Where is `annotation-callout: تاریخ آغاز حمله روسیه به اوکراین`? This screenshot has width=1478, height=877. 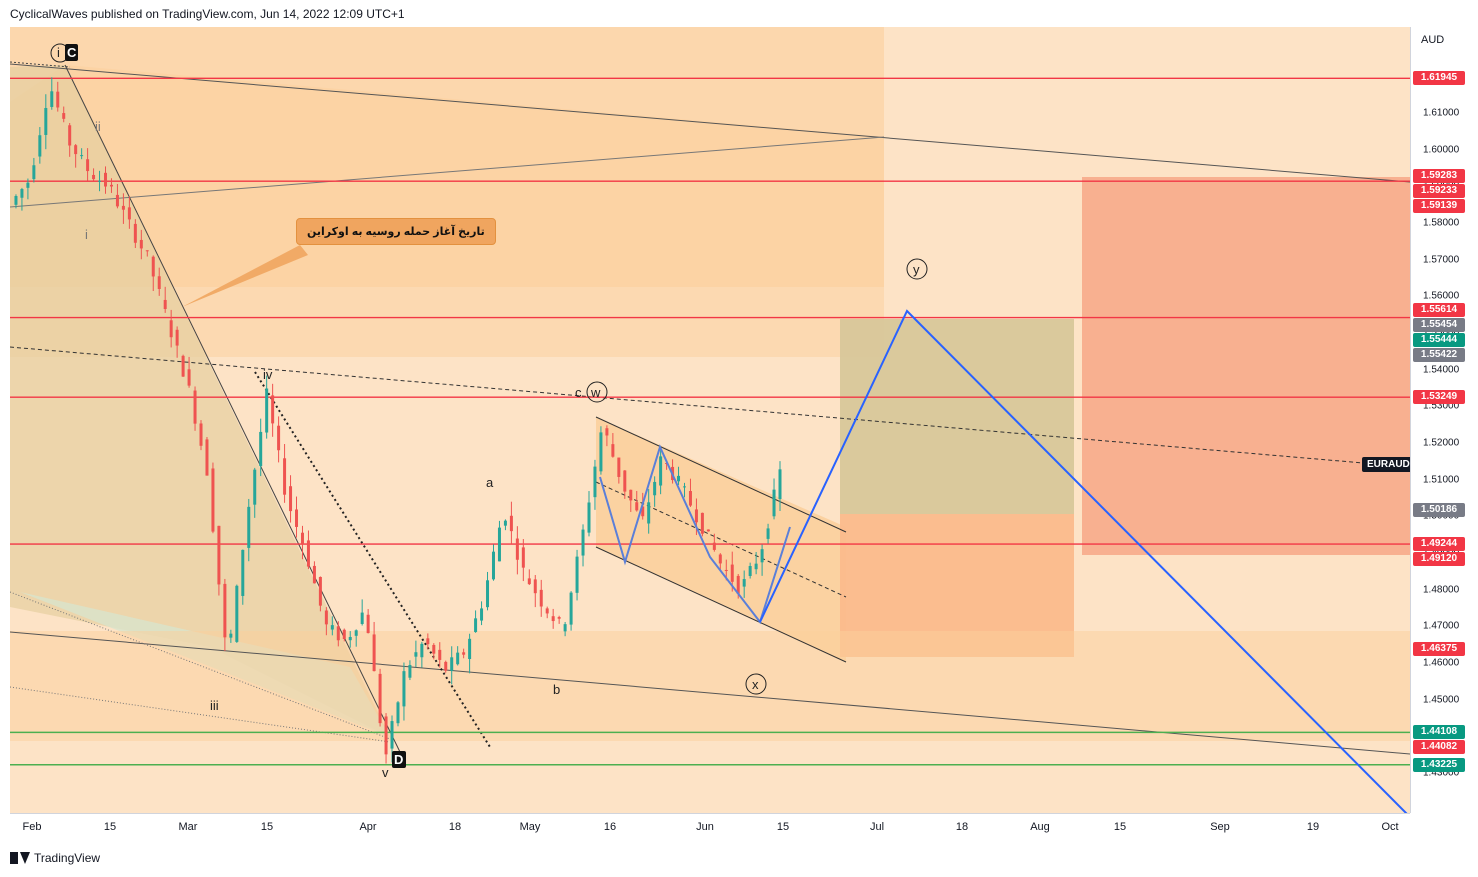
annotation-callout: تاریخ آغاز حمله روسیه به اوکراین is located at coordinates (396, 231).